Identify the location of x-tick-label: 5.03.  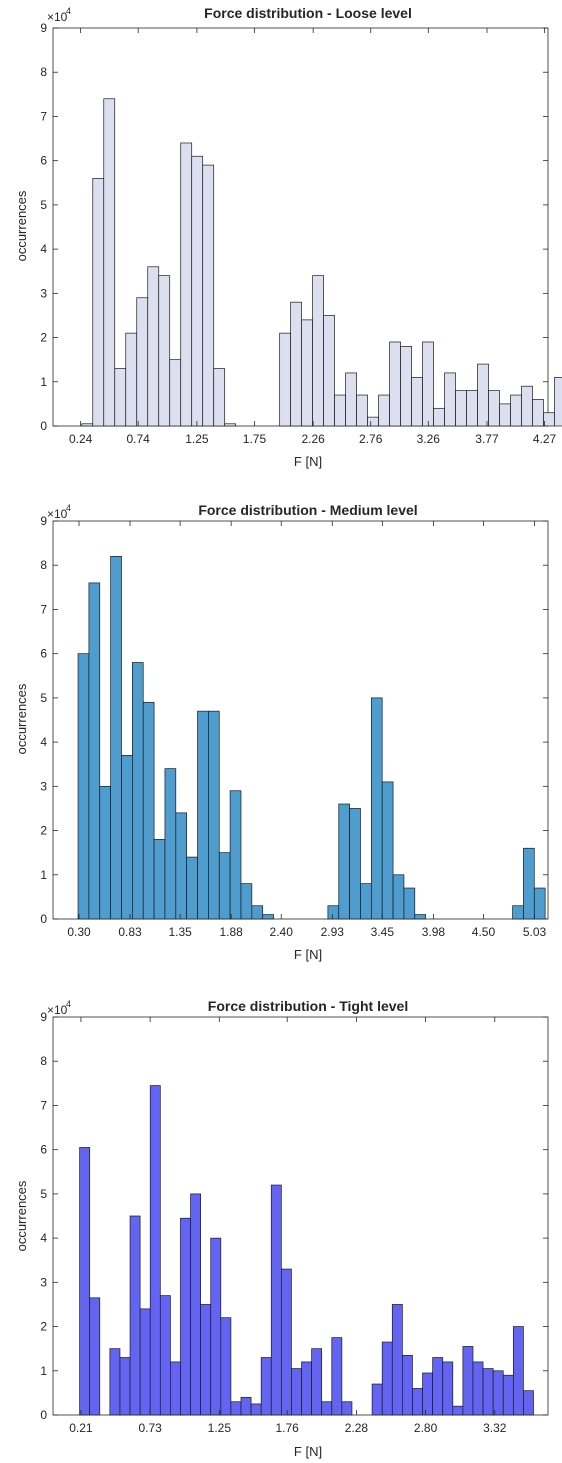
(535, 932).